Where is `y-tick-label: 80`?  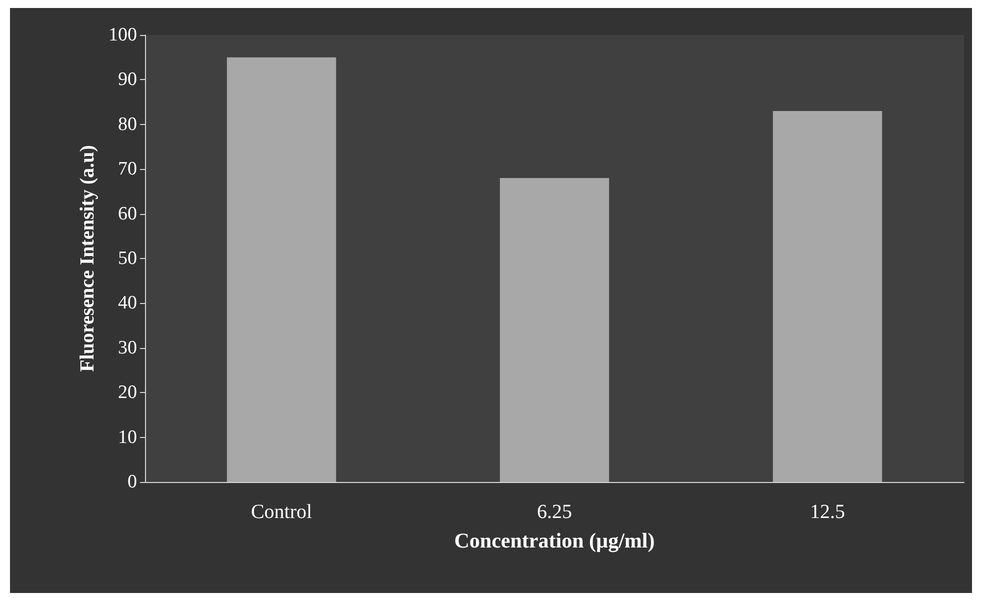
y-tick-label: 80 is located at coordinates (127, 124).